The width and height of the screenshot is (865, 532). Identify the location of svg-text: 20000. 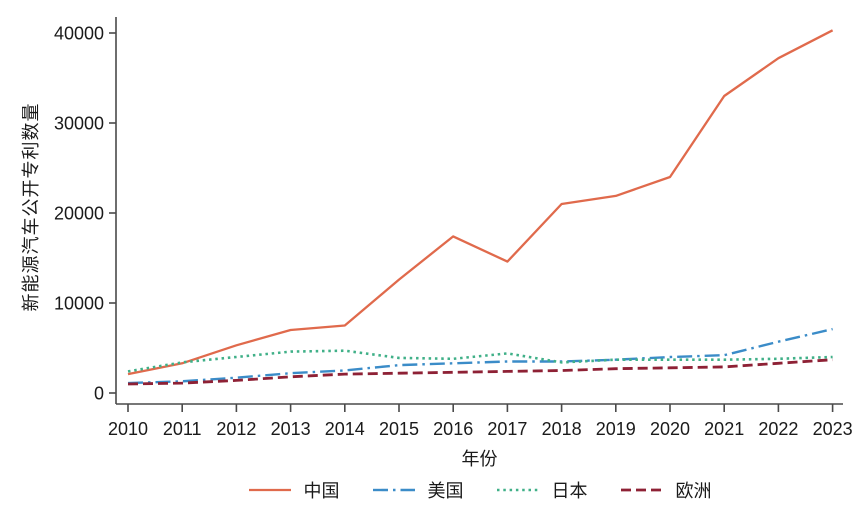
(79, 213).